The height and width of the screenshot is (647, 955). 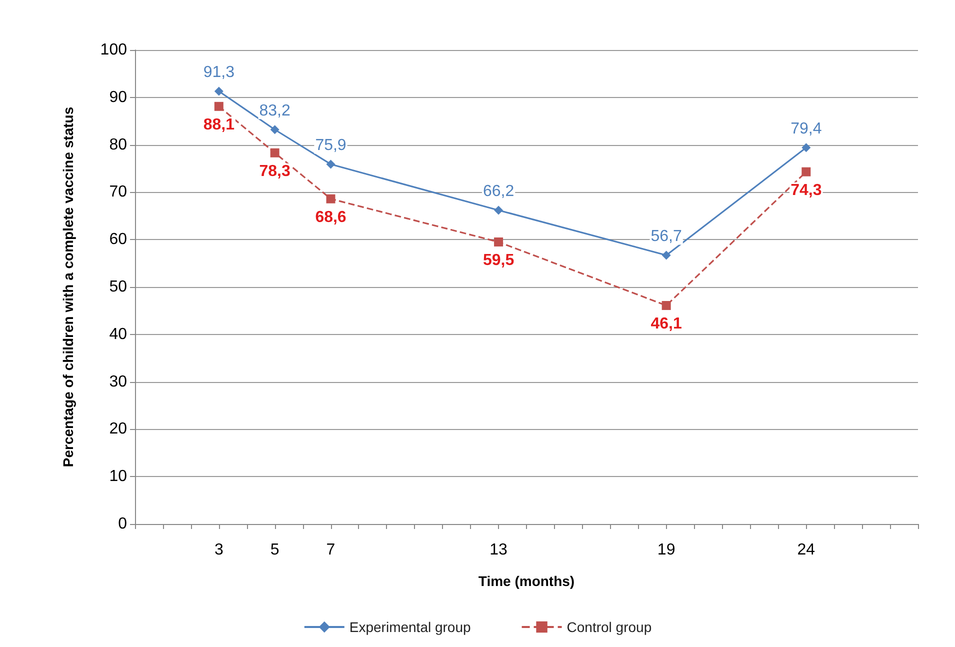 I want to click on legend-label: Control group, so click(x=609, y=627).